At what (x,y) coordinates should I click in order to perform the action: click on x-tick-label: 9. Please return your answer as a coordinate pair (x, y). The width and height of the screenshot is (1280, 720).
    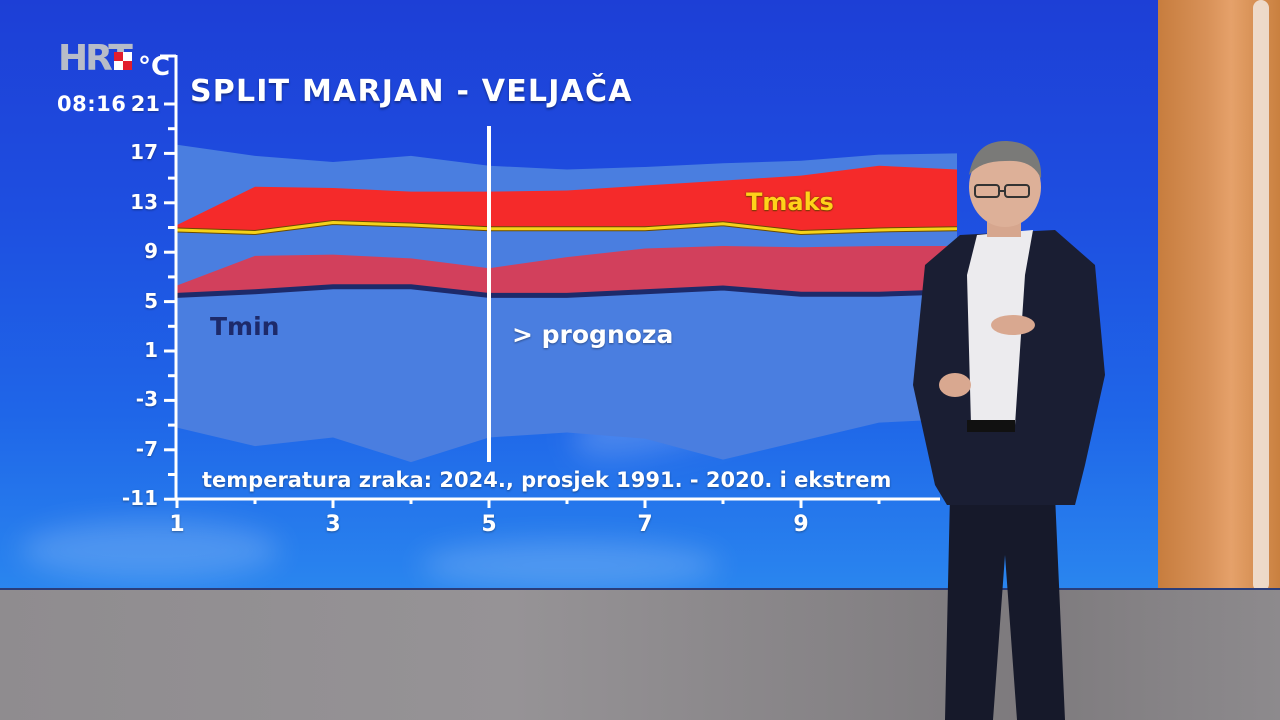
    Looking at the image, I should click on (801, 524).